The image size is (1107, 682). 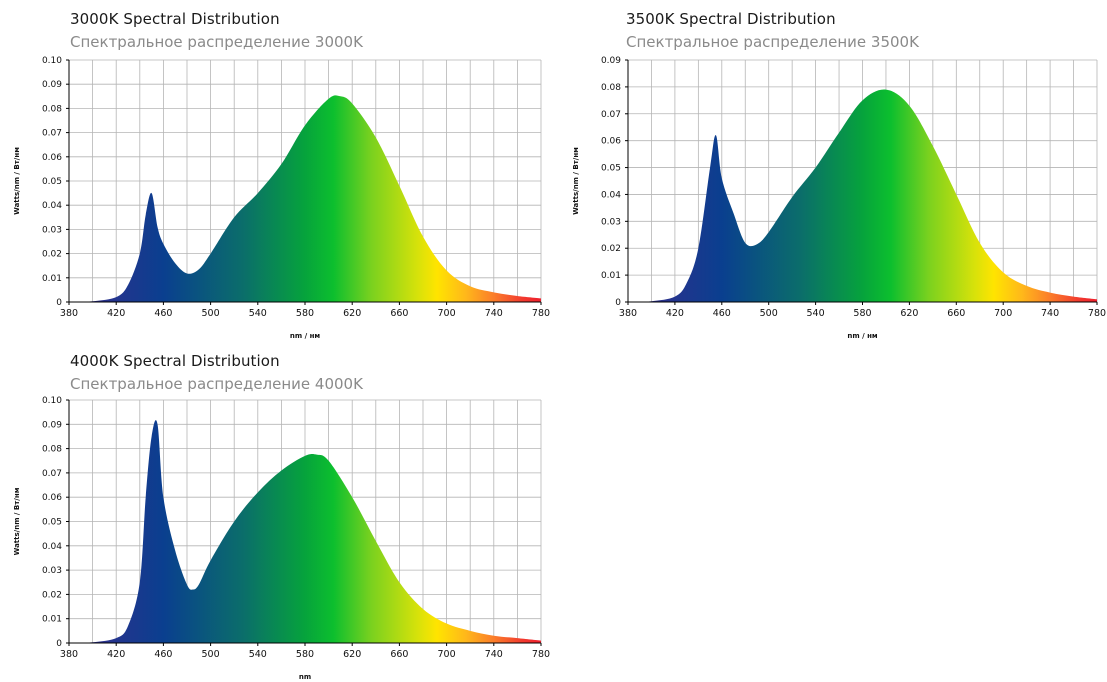 I want to click on chart-subtitle: Спектральное распределение 4000K, so click(x=216, y=384).